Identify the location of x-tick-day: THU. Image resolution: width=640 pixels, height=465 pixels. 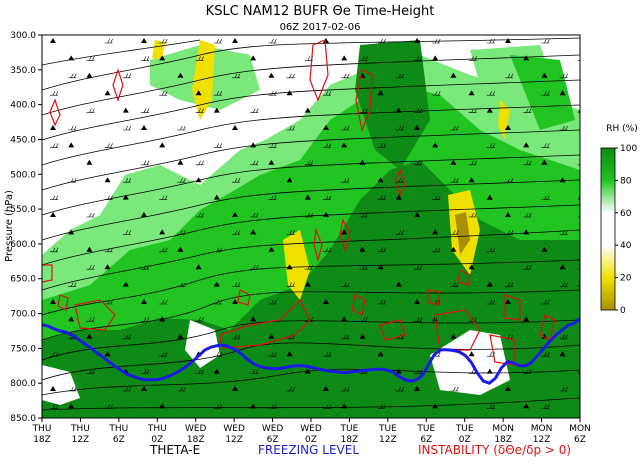
(157, 429).